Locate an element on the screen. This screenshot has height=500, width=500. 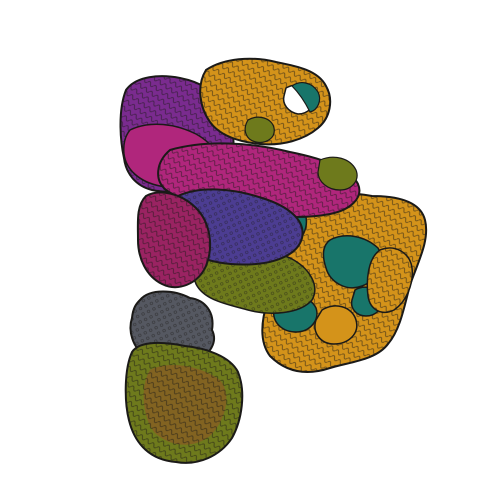
gold-helical-arm is located at coordinates (364, 296).